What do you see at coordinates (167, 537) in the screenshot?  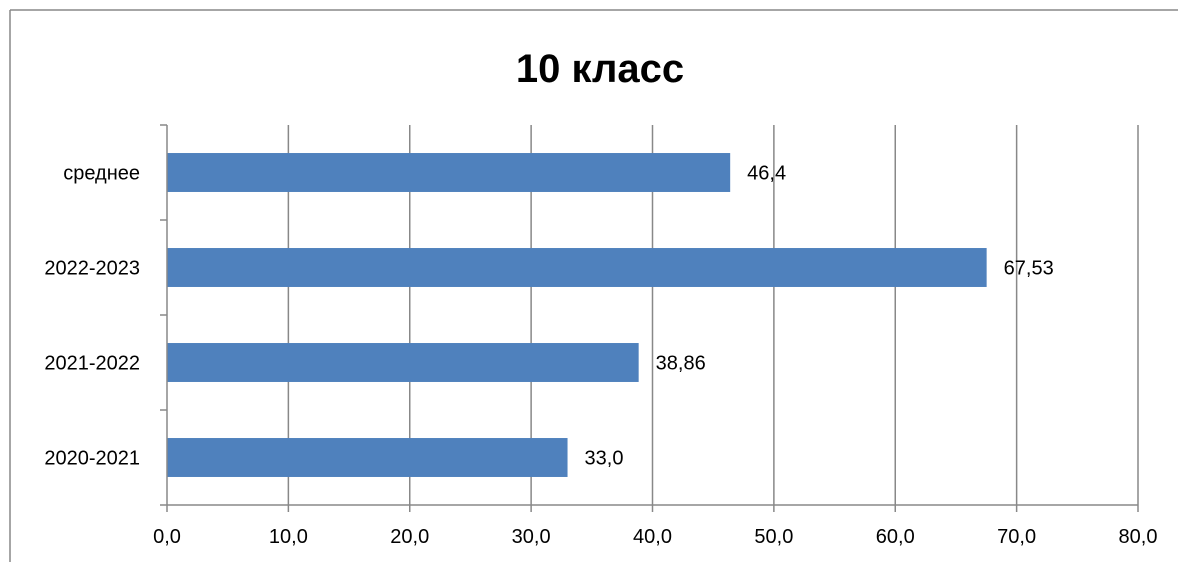 I see `x-tick-label: 0,0` at bounding box center [167, 537].